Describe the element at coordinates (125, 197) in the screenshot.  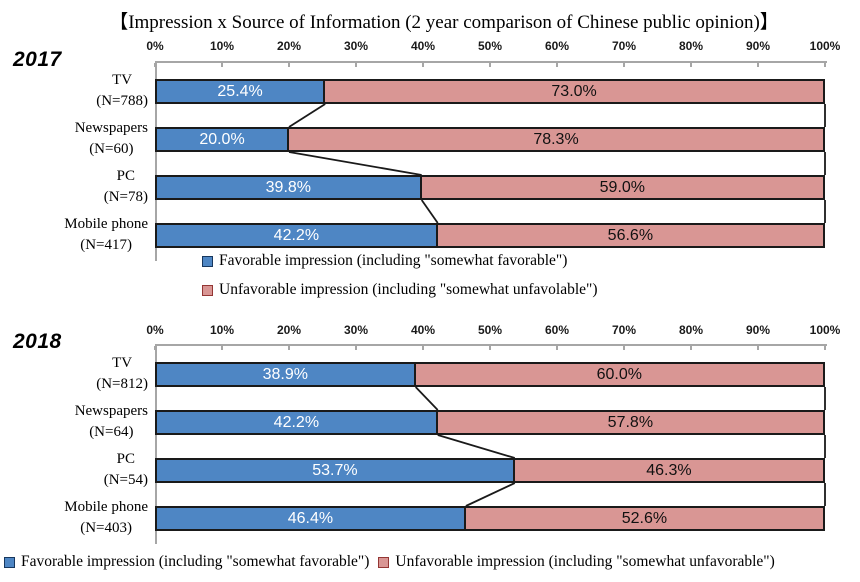
I see `category-n: (N=78)` at that location.